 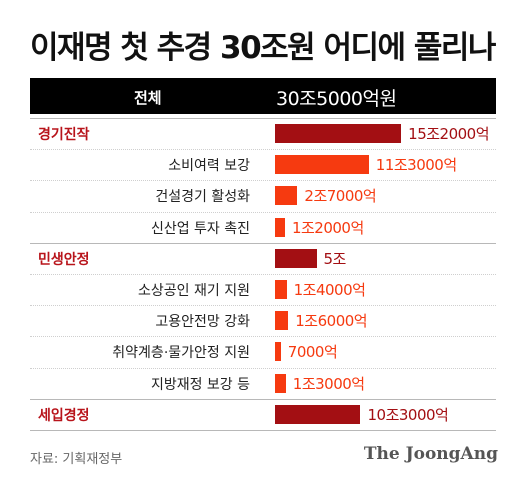 What do you see at coordinates (148, 98) in the screenshot?
I see `total-label: 전체` at bounding box center [148, 98].